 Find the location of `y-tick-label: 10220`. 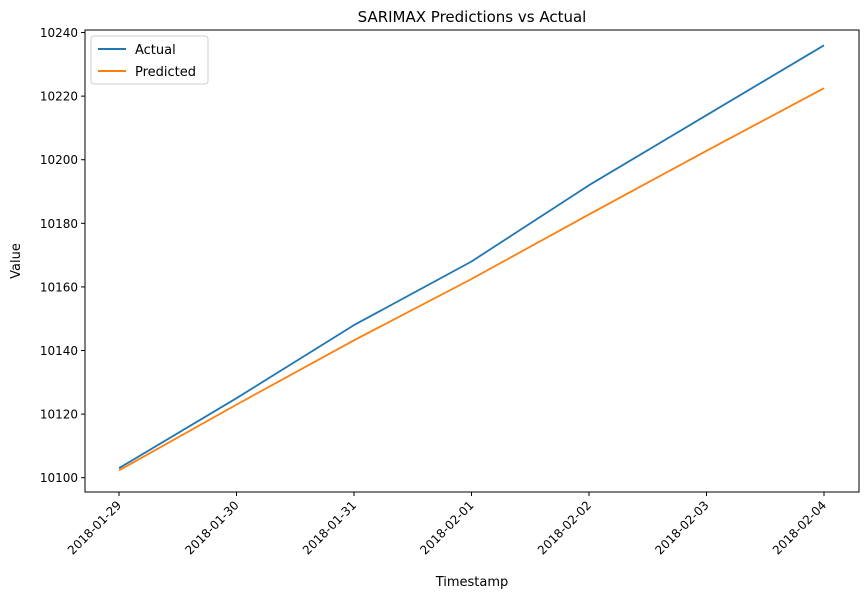

y-tick-label: 10220 is located at coordinates (59, 97).